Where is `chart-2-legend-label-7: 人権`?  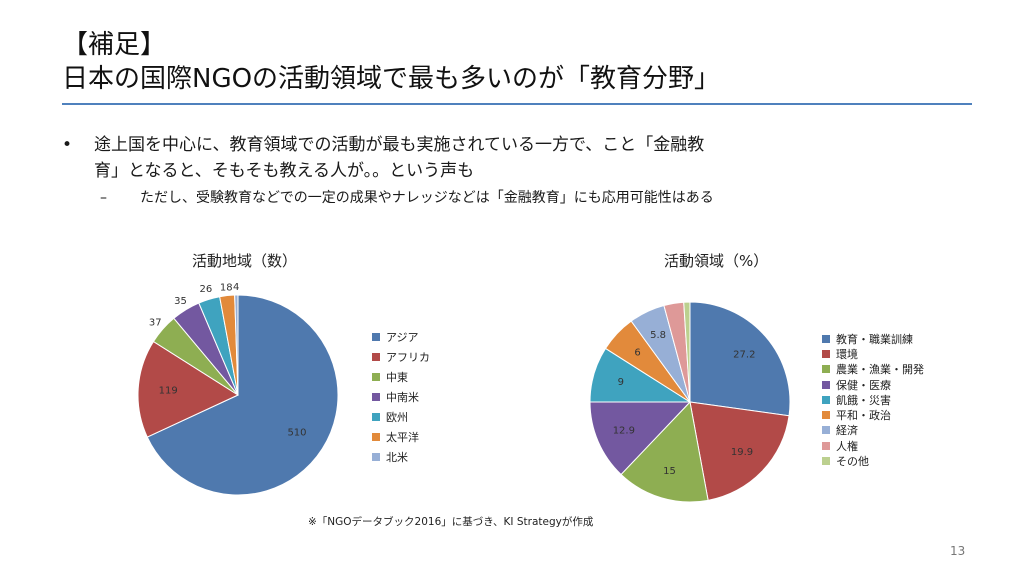 chart-2-legend-label-7: 人権 is located at coordinates (847, 446).